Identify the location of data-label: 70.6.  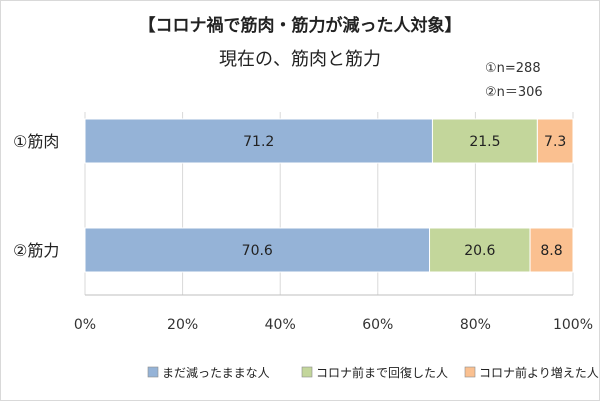
(257, 251).